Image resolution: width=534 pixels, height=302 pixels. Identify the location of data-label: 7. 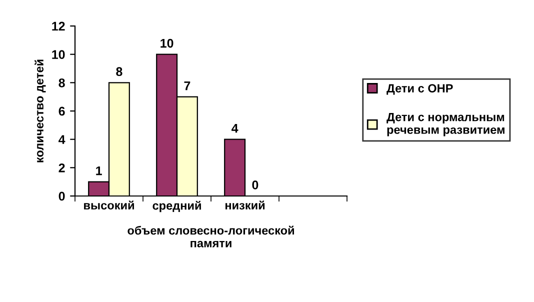
(187, 85).